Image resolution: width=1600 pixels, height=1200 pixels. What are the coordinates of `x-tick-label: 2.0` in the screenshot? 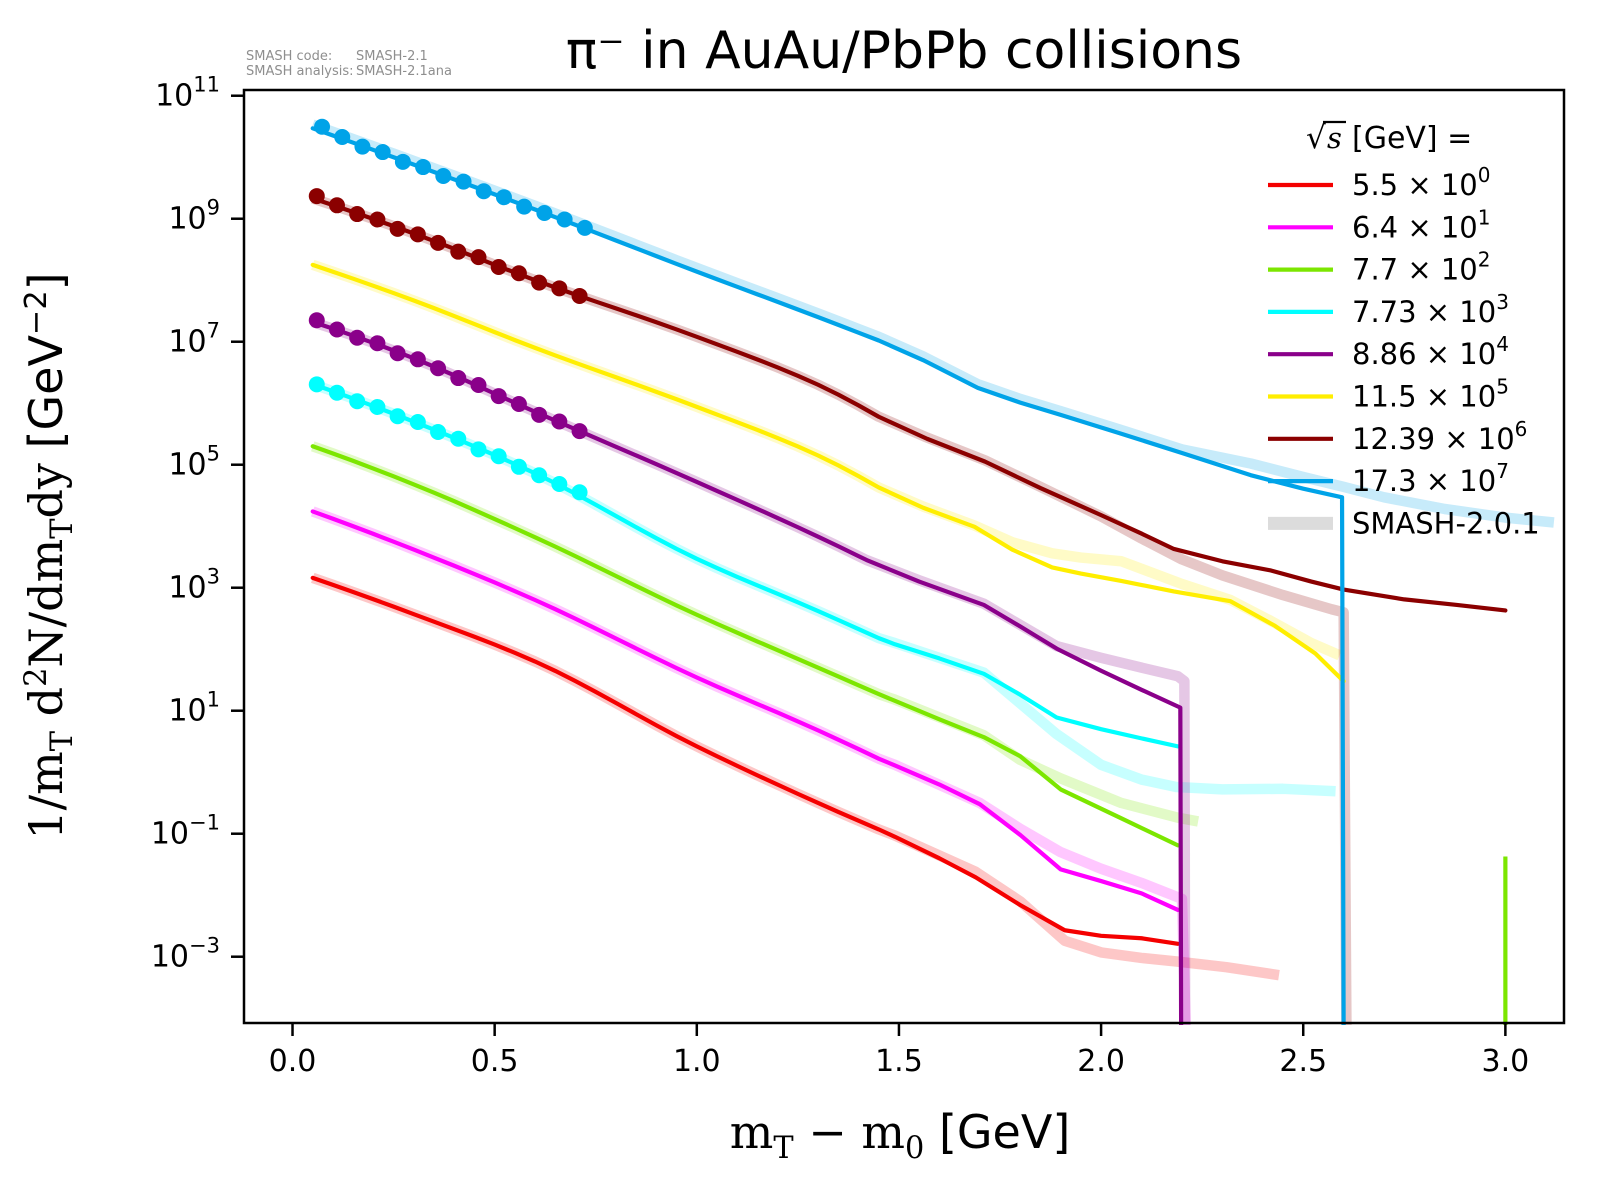 It's located at (1101, 1061).